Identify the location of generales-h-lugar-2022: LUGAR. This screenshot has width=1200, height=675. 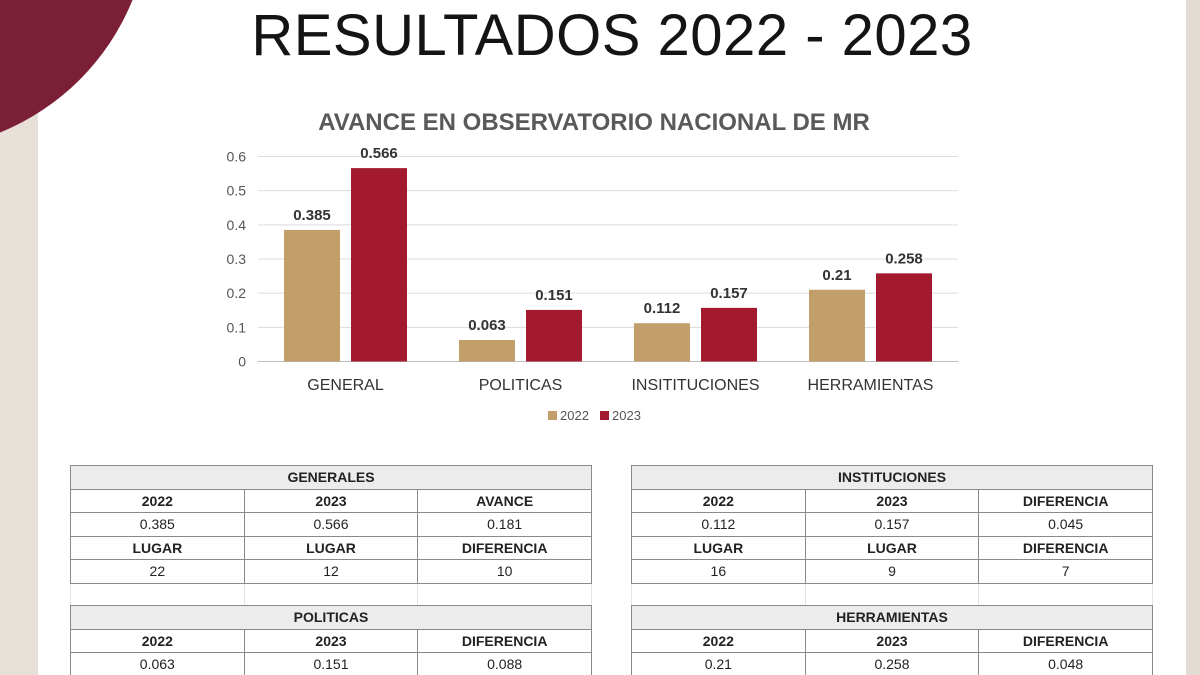
(157, 547).